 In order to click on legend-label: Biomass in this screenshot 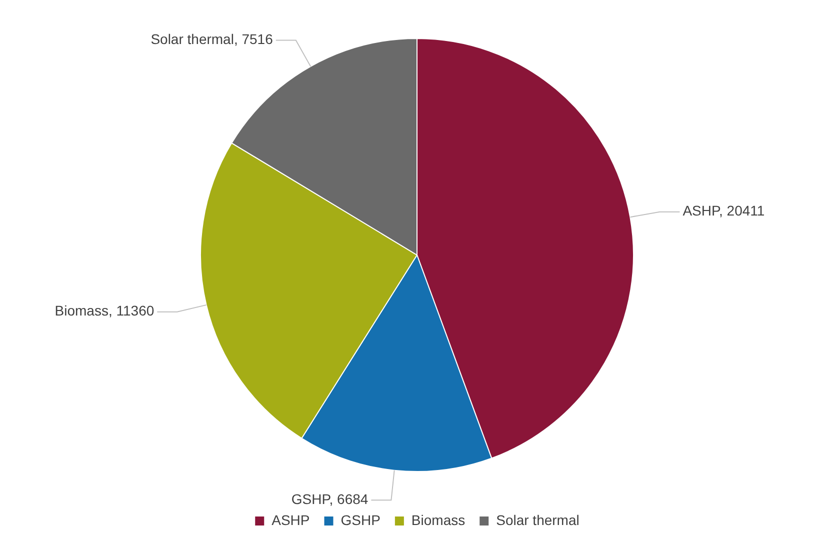, I will do `click(438, 520)`.